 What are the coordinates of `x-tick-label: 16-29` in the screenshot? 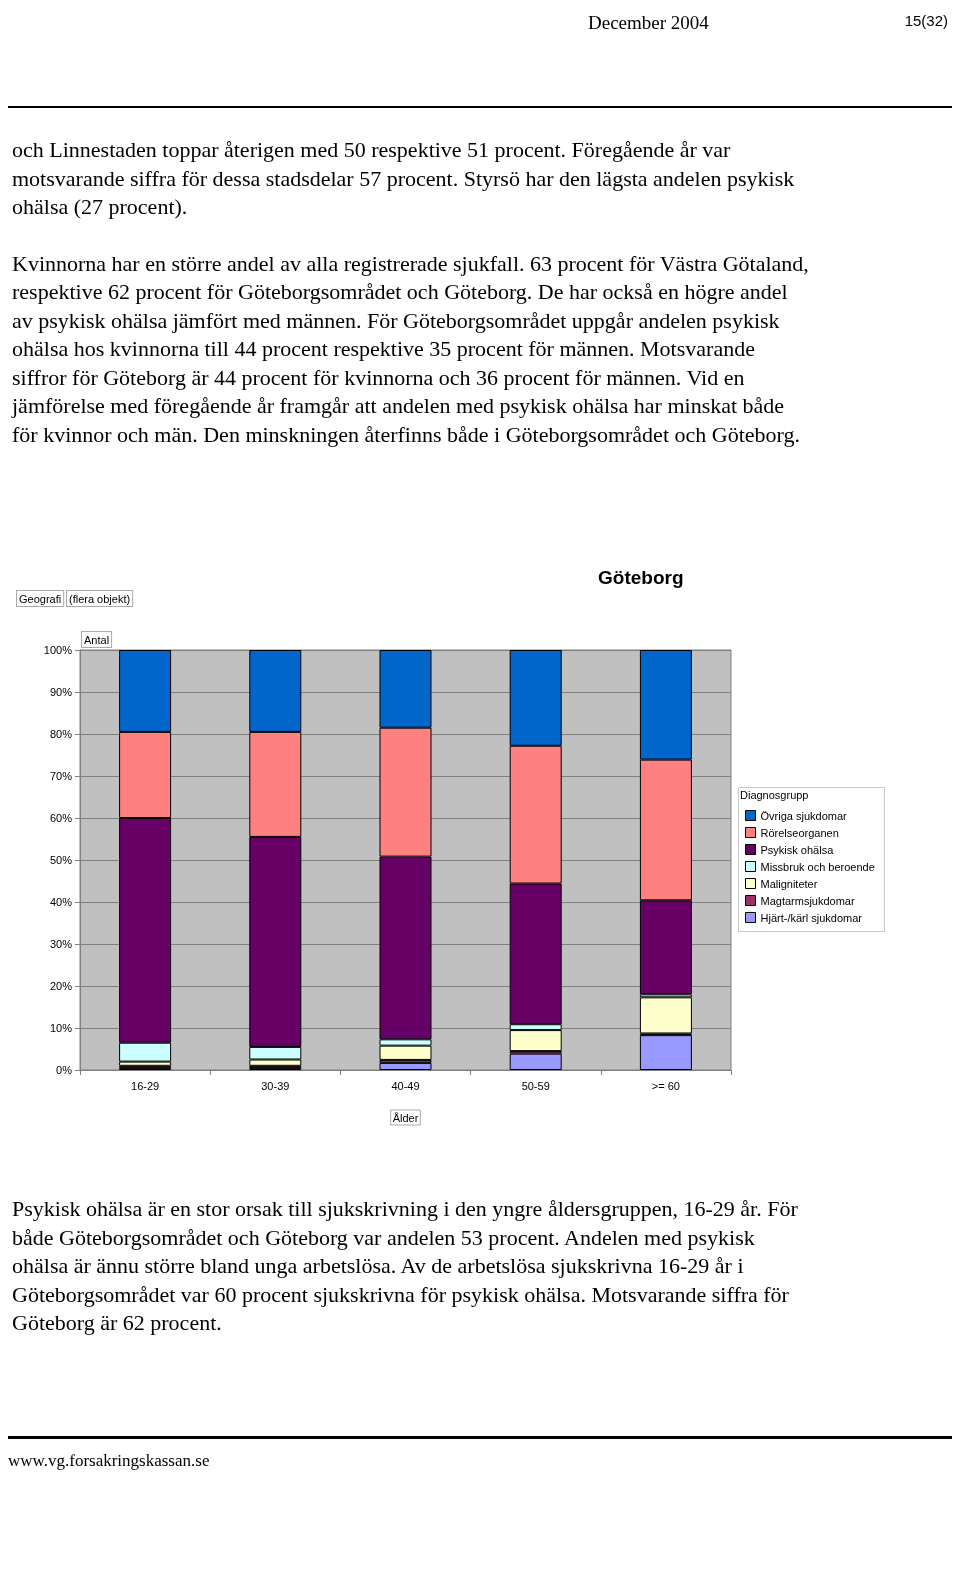 It's located at (145, 1085).